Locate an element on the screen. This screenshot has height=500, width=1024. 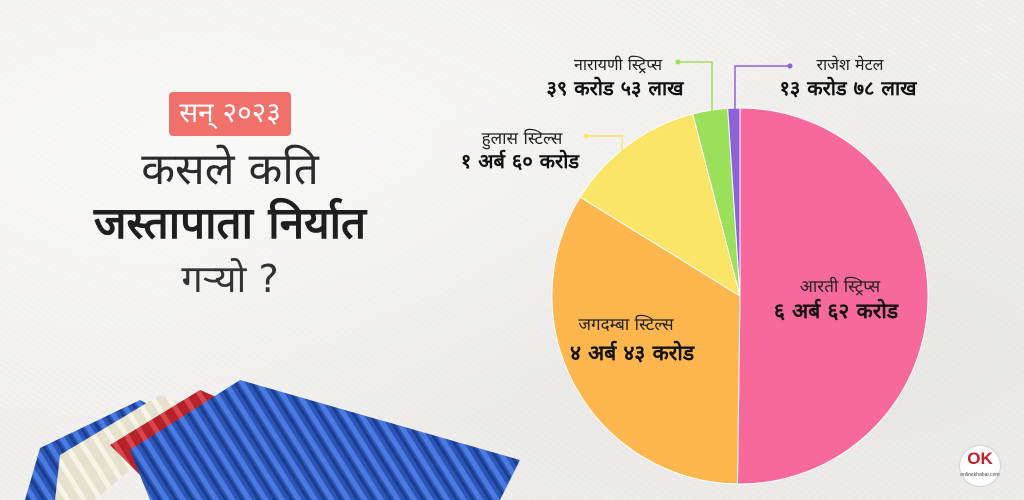
year-badge: सन् २०२३ is located at coordinates (230, 114).